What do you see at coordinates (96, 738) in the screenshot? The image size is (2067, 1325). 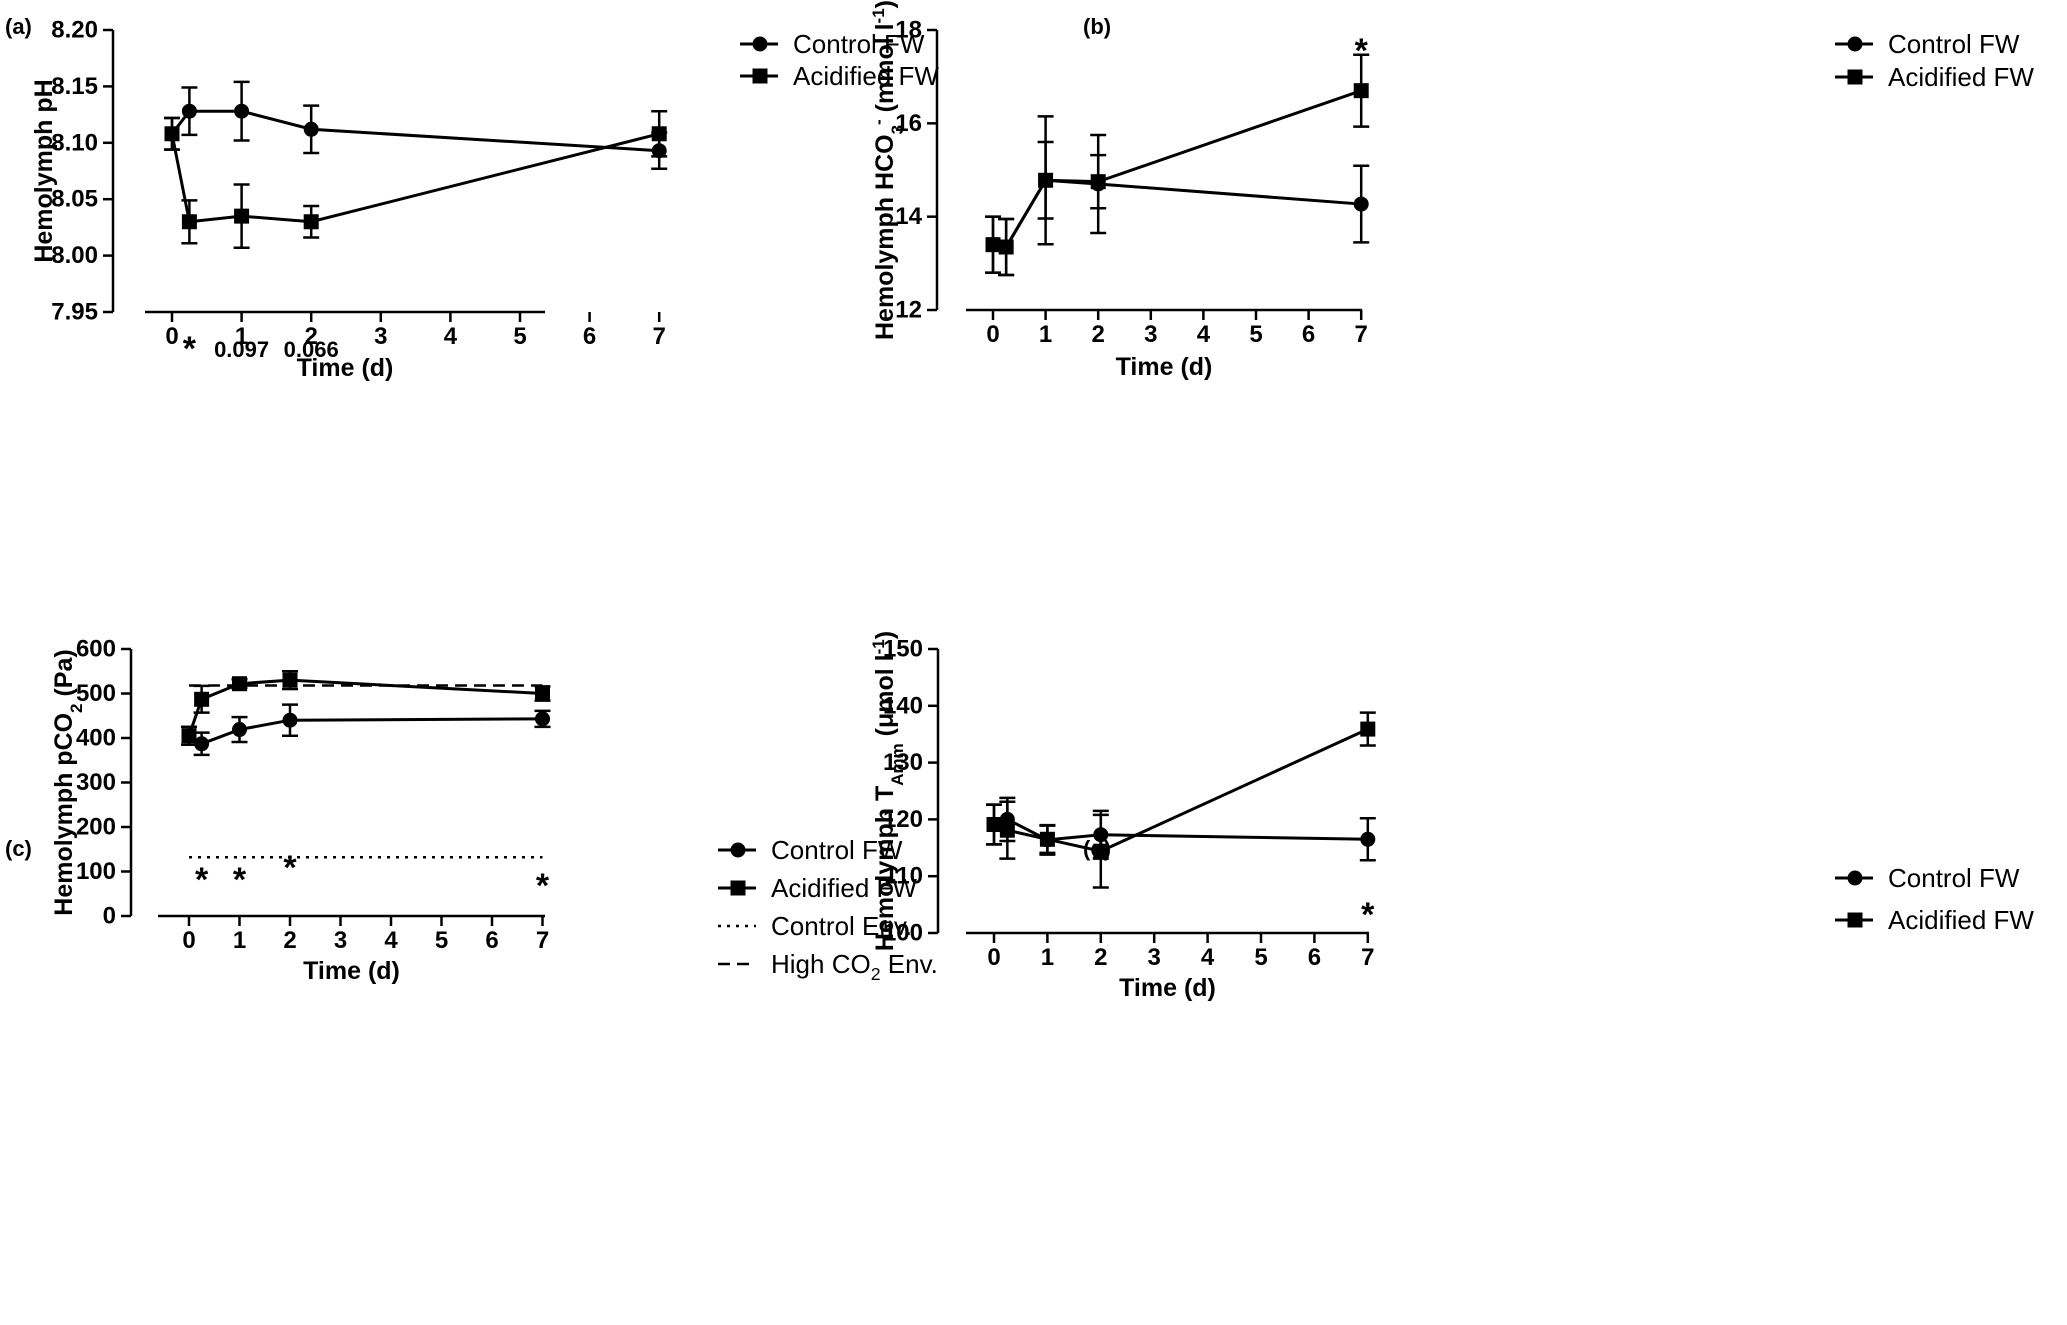 I see `y-tick-label: 400` at bounding box center [96, 738].